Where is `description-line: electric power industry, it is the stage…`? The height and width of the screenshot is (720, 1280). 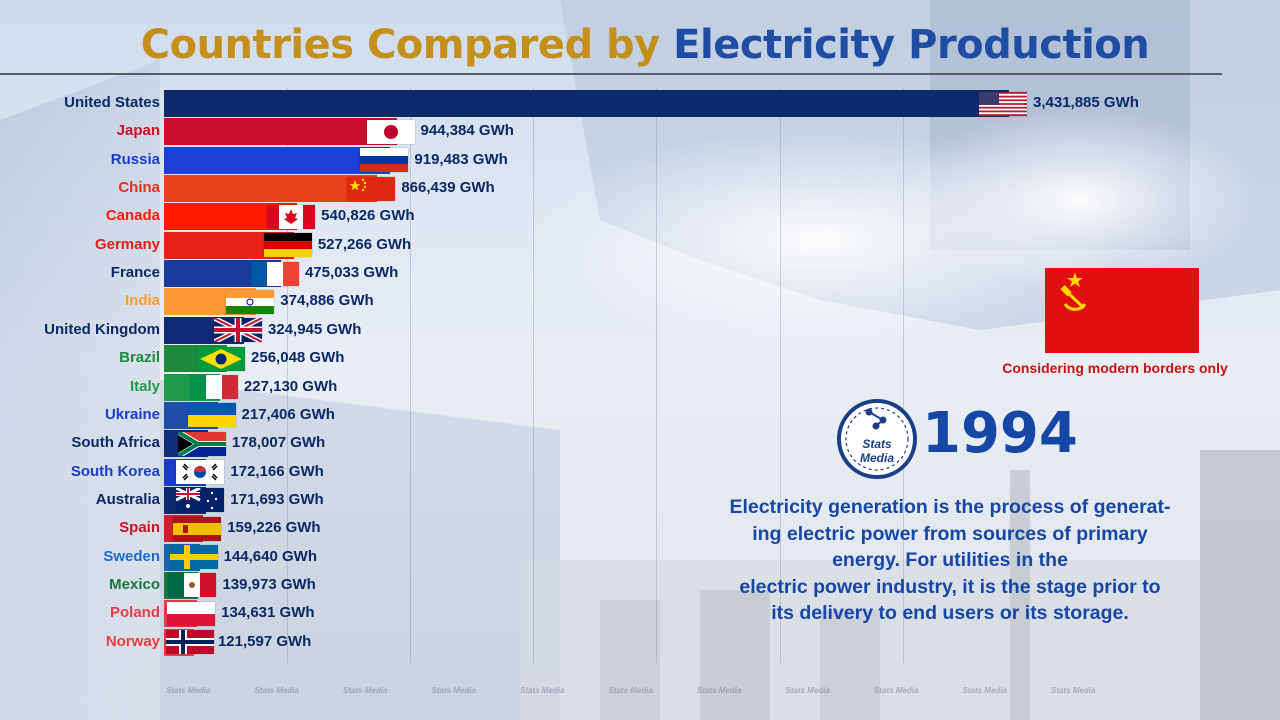
description-line: electric power industry, it is the stage… is located at coordinates (950, 586).